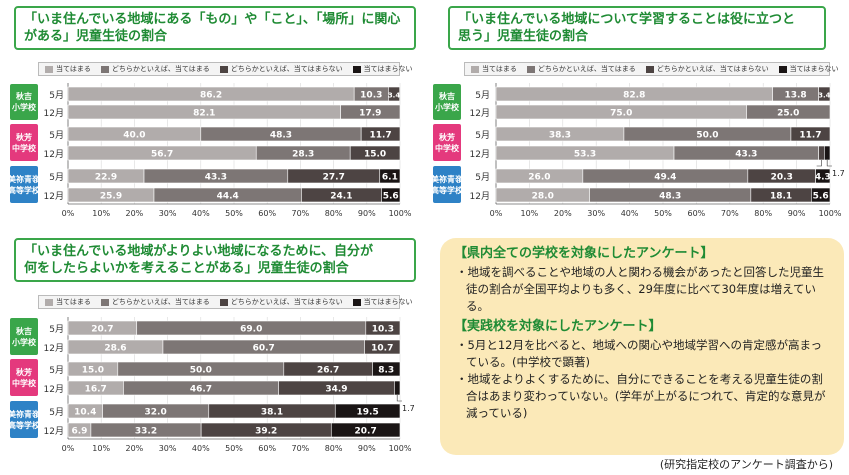 This screenshot has height=475, width=849. Describe the element at coordinates (96, 36) in the screenshot. I see `chart-1-title-line-2: がある」児童生徒の割合` at that location.